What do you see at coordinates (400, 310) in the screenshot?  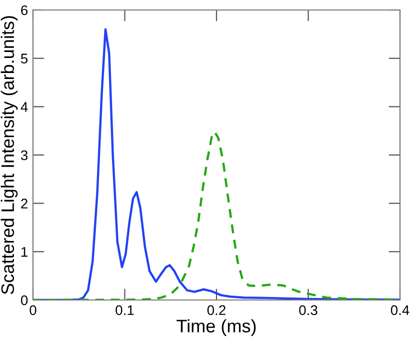 I see `x-tick-label: 0.4` at bounding box center [400, 310].